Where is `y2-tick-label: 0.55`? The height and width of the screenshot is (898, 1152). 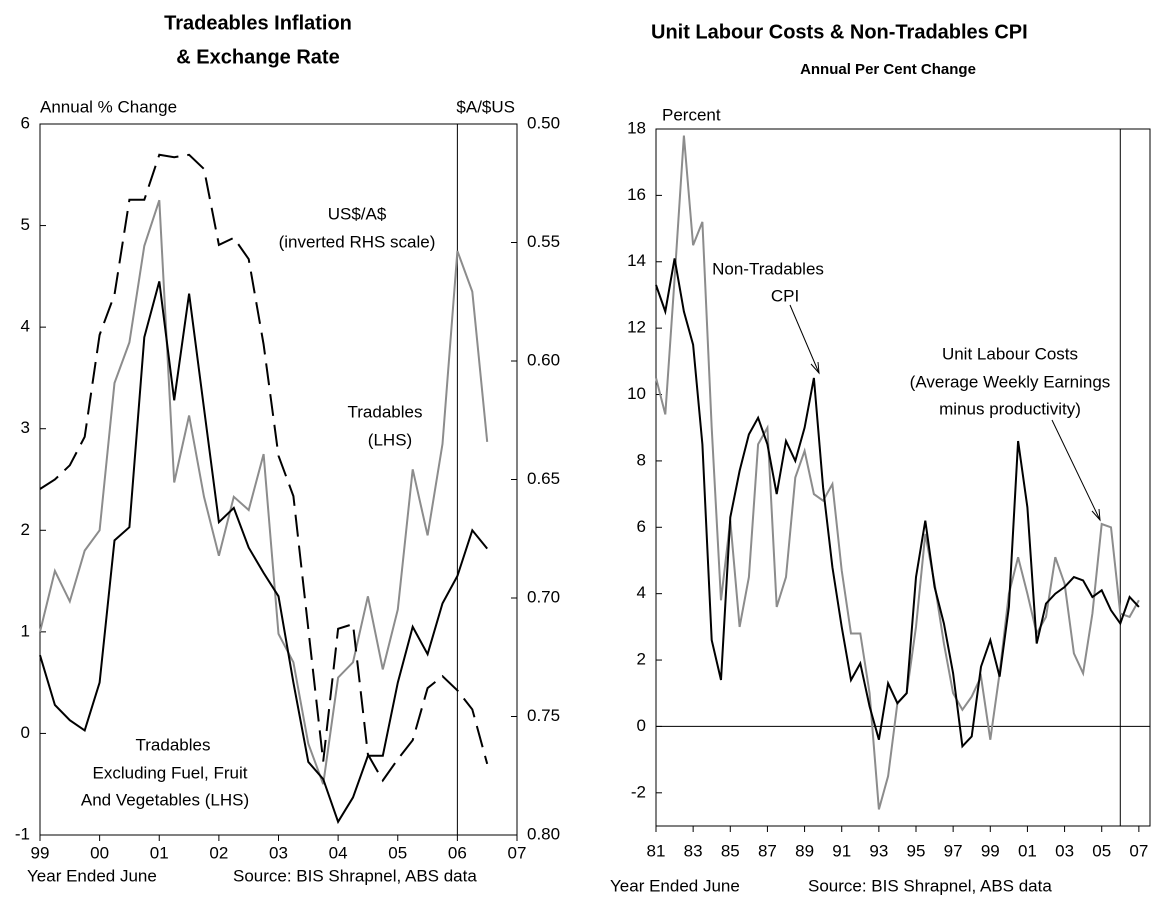 y2-tick-label: 0.55 is located at coordinates (543, 241).